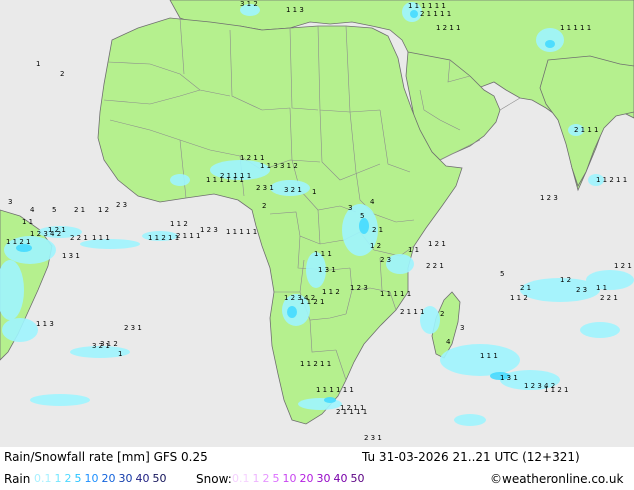 The height and width of the screenshot is (490, 634). I want to click on valid-time: Tu 31-03-2026 21..21 UTC (12+321), so click(471, 457).